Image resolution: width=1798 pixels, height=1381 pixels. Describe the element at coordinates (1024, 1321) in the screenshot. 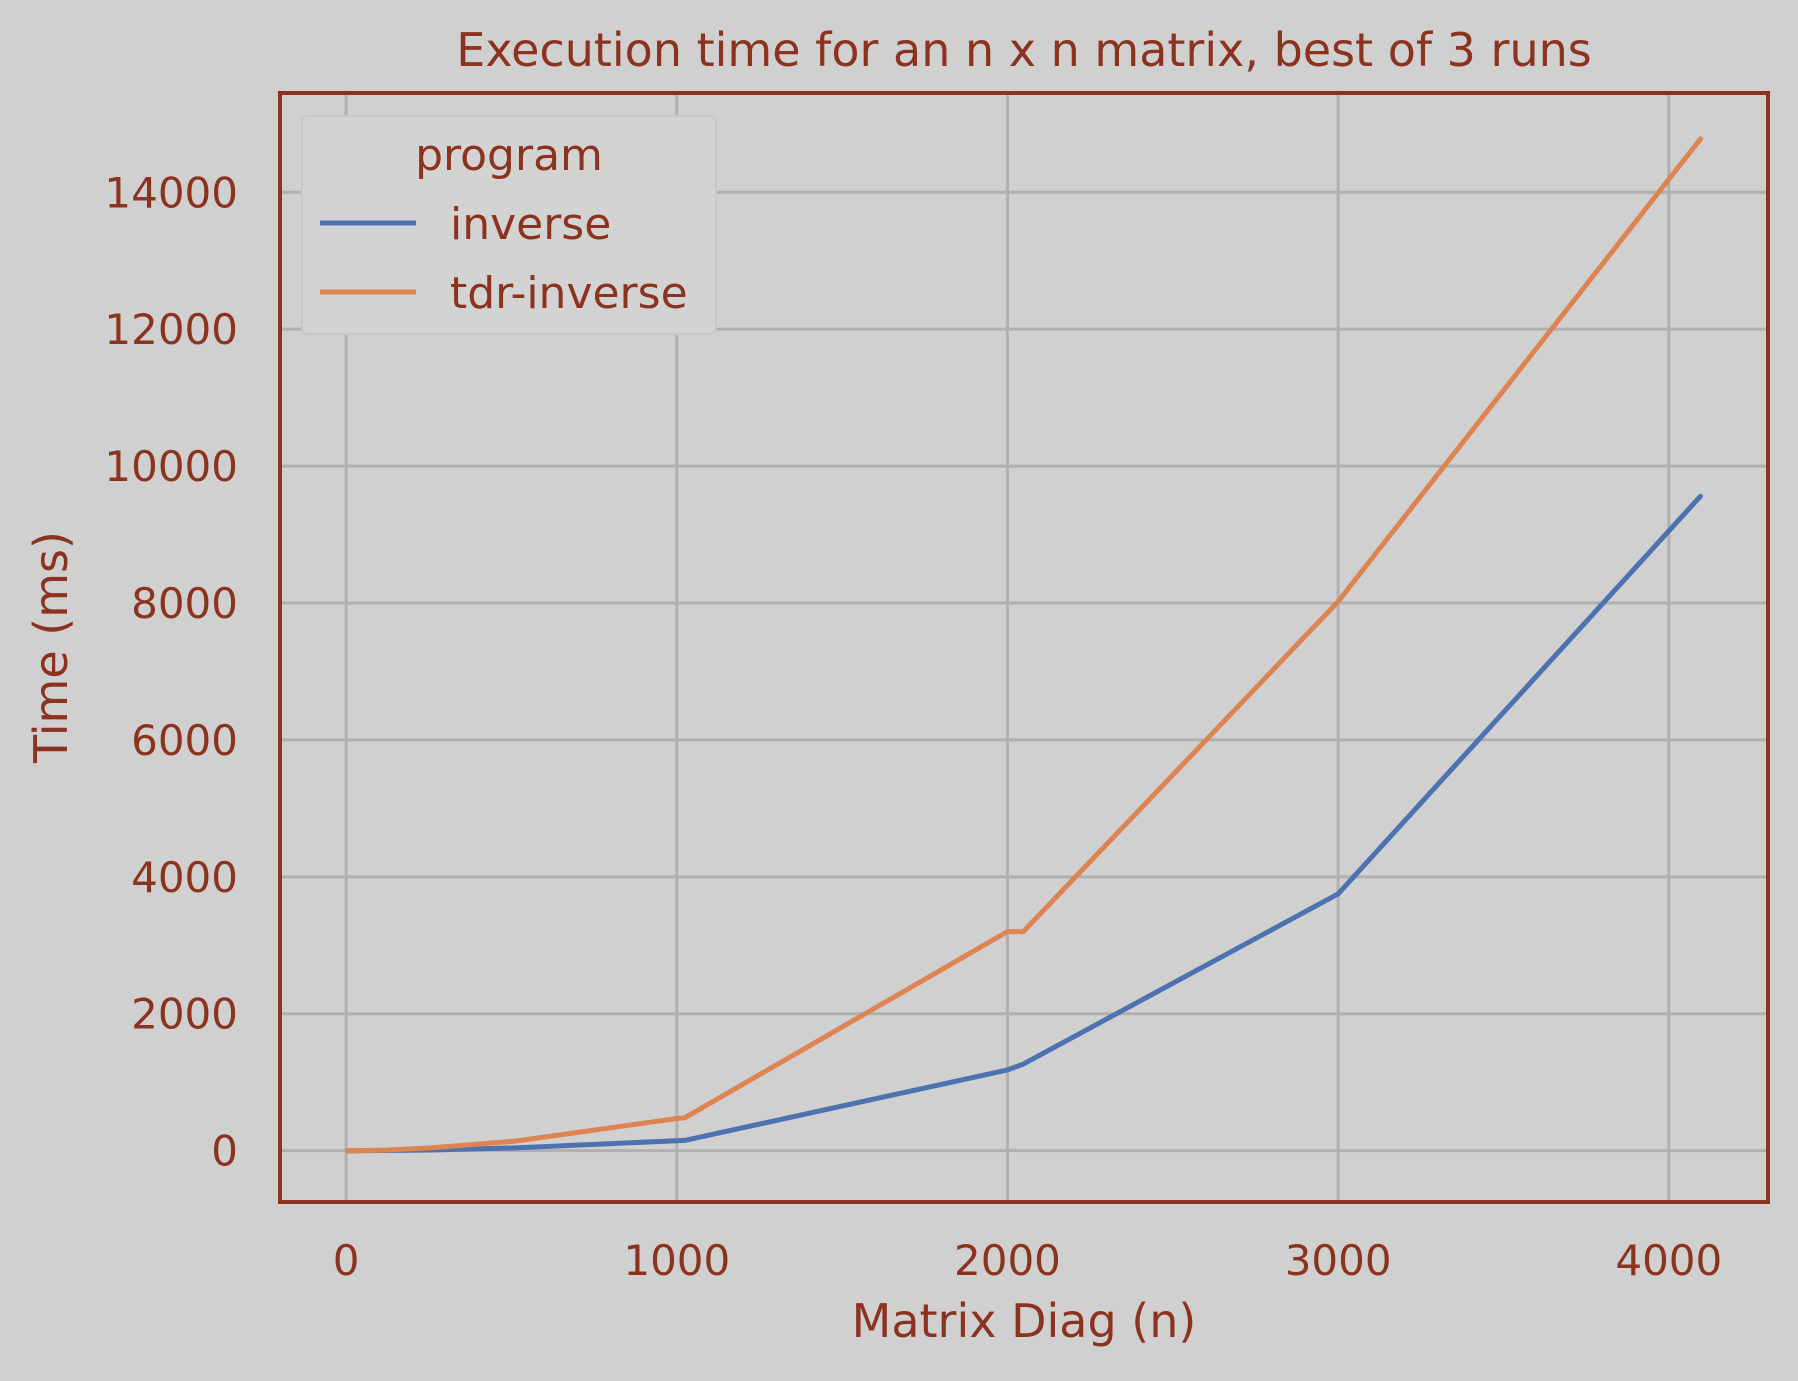

I see `x-axis-label: Matrix Diag (n)` at that location.